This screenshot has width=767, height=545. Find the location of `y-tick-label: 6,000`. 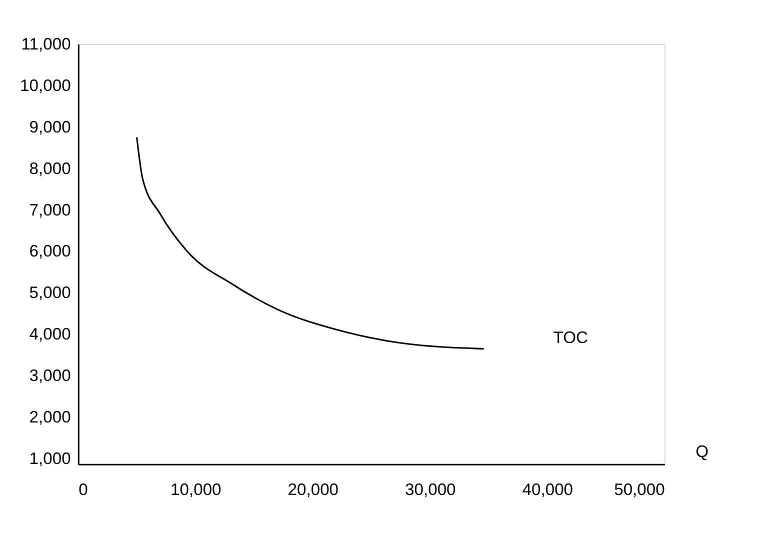

y-tick-label: 6,000 is located at coordinates (50, 251).